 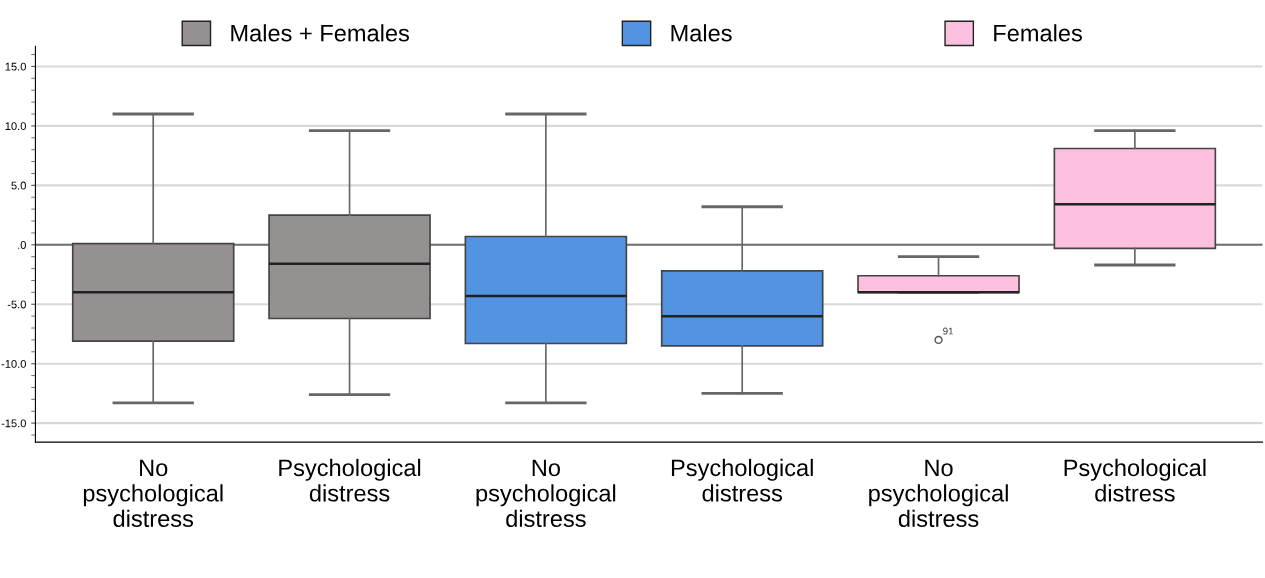 I want to click on legend-label: Males, so click(x=701, y=33).